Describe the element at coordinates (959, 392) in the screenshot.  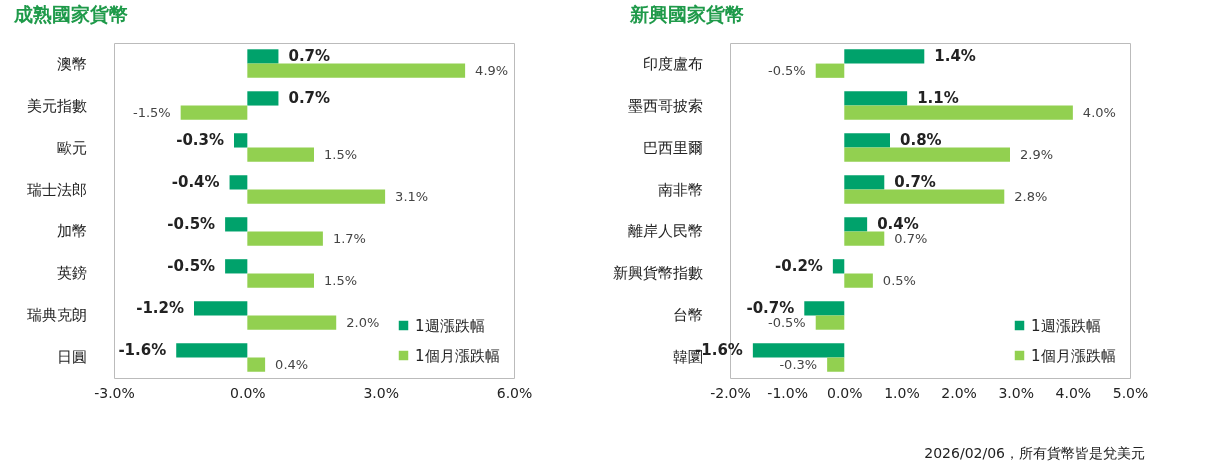
I see `x-tick-label: 2.0%` at that location.